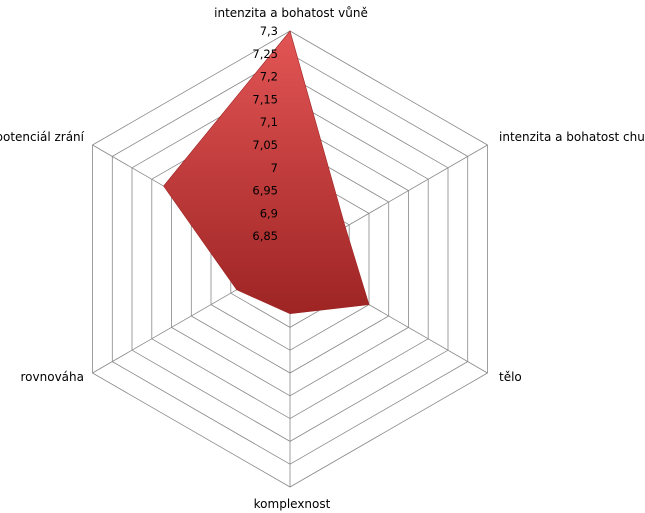 This screenshot has height=513, width=645. I want to click on category-label: potenciál zrání, so click(42, 137).